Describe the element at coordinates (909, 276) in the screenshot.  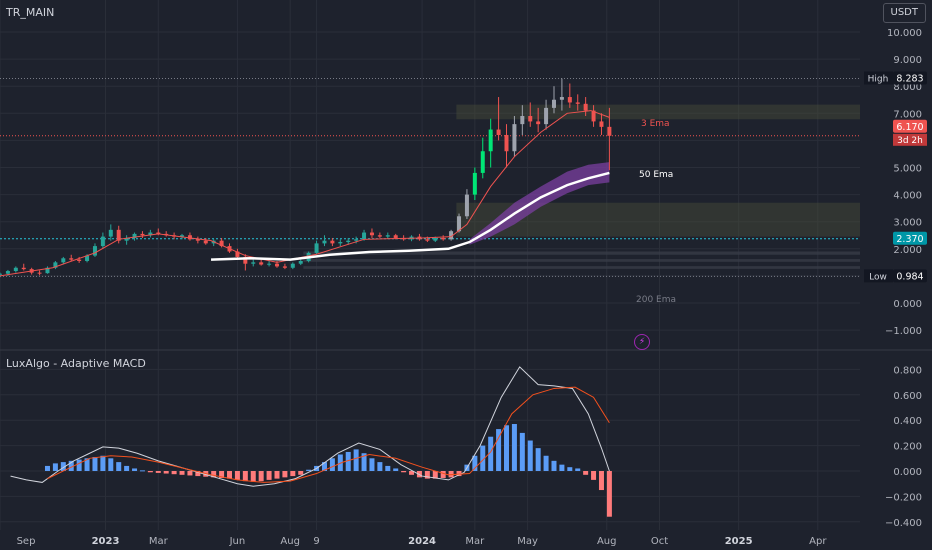
I see `low-value-badge: 0.984` at that location.